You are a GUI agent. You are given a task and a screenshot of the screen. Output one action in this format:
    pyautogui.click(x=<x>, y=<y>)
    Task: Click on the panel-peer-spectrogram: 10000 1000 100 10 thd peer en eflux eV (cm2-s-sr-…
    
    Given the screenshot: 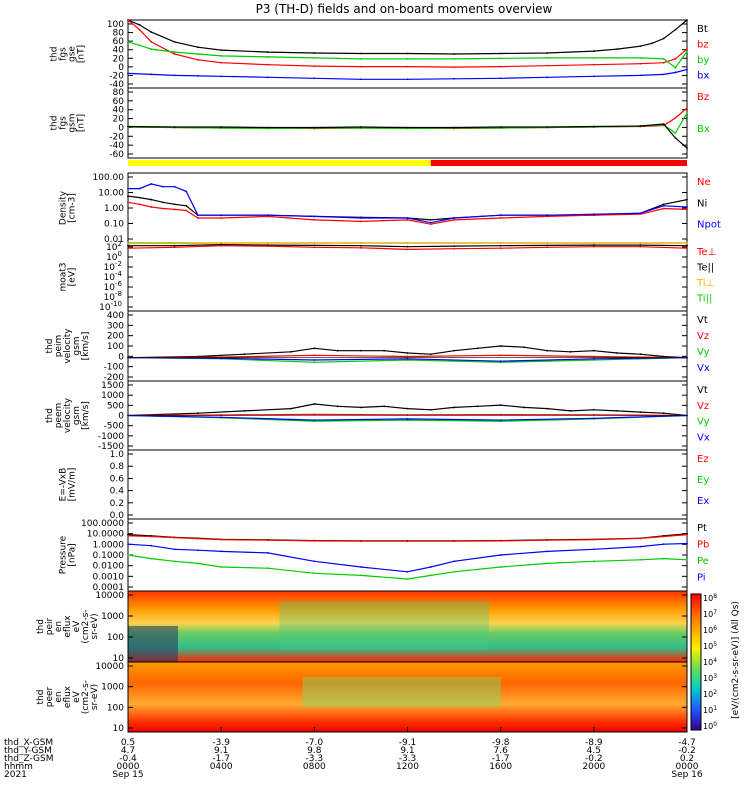 What is the action you would take?
    pyautogui.click(x=362, y=697)
    